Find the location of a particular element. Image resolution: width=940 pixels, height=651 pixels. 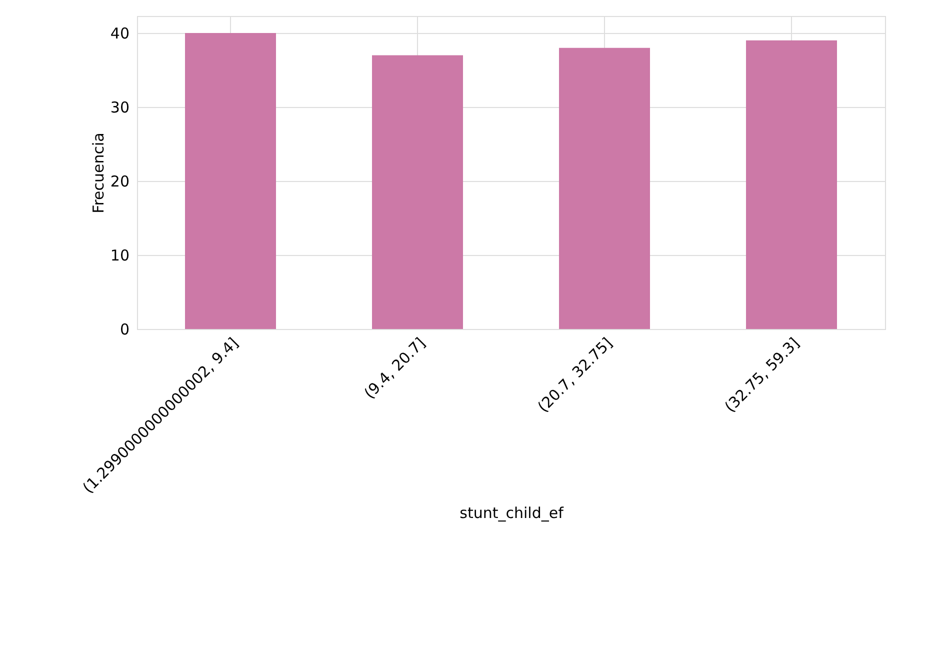

y-tick-label: 20 is located at coordinates (120, 181).